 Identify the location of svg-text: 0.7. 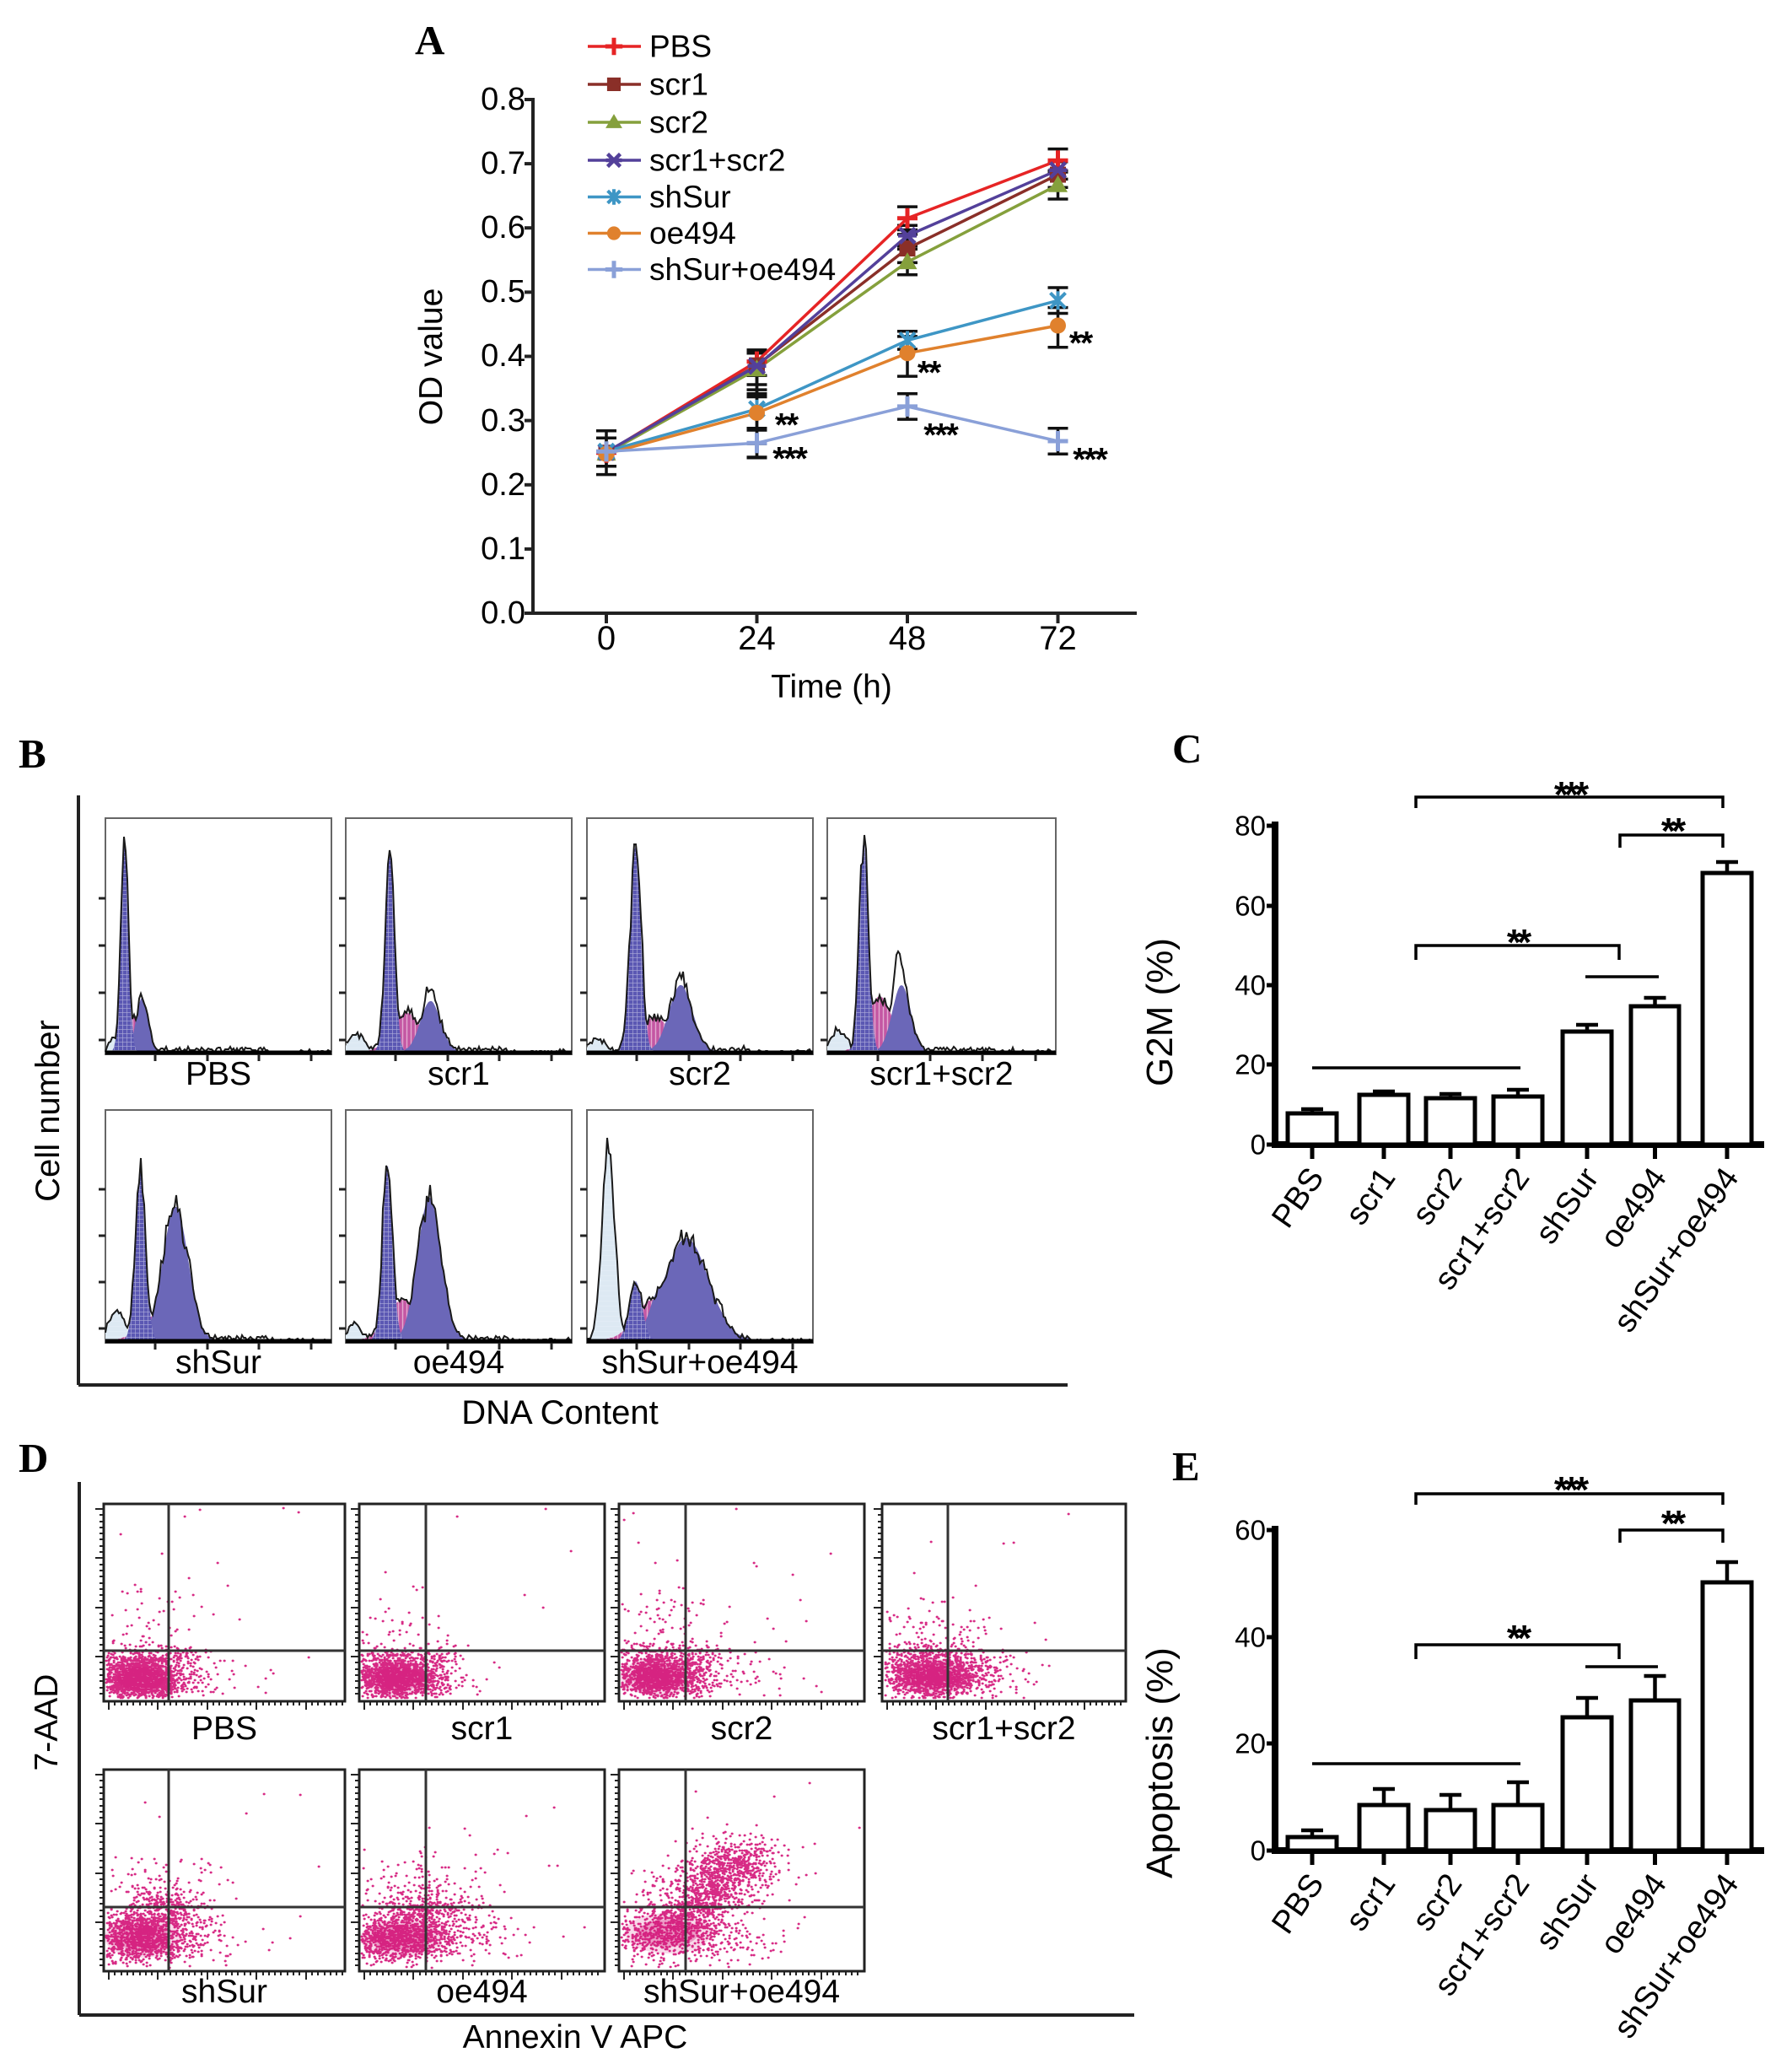
(503, 163).